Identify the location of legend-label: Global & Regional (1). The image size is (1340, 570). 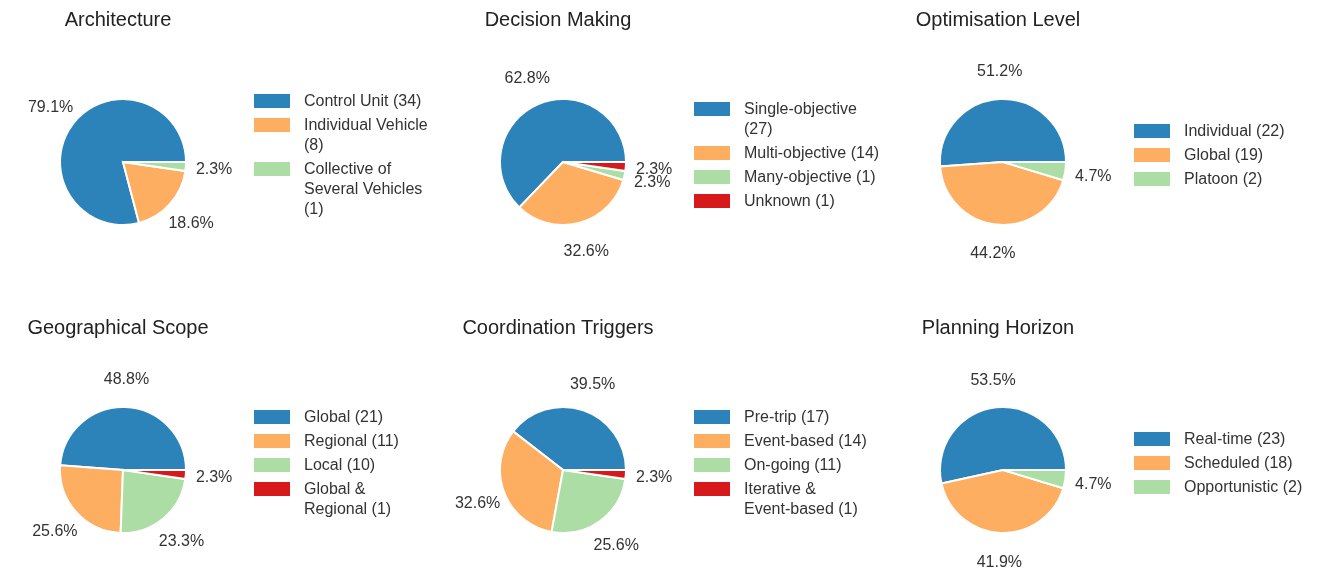
(348, 499).